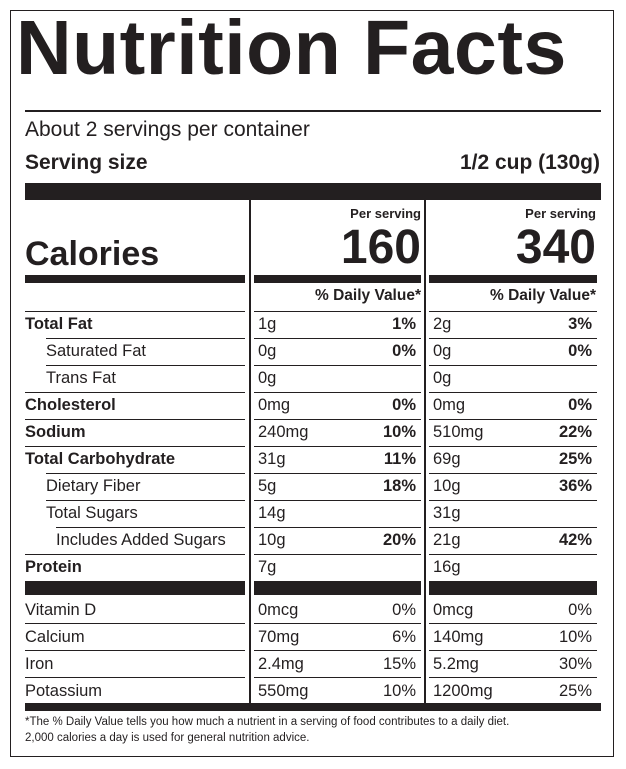 The height and width of the screenshot is (769, 626). Describe the element at coordinates (543, 295) in the screenshot. I see `dv-header-2: % Daily Value*` at that location.